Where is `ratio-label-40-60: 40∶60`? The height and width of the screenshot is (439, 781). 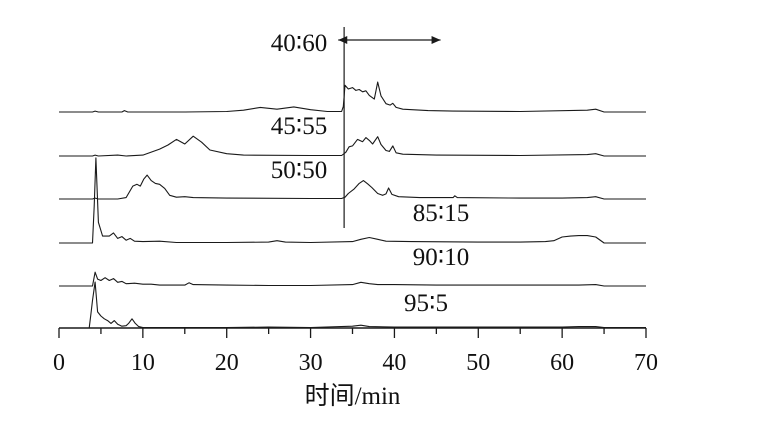
ratio-label-40-60: 40∶60 is located at coordinates (299, 43).